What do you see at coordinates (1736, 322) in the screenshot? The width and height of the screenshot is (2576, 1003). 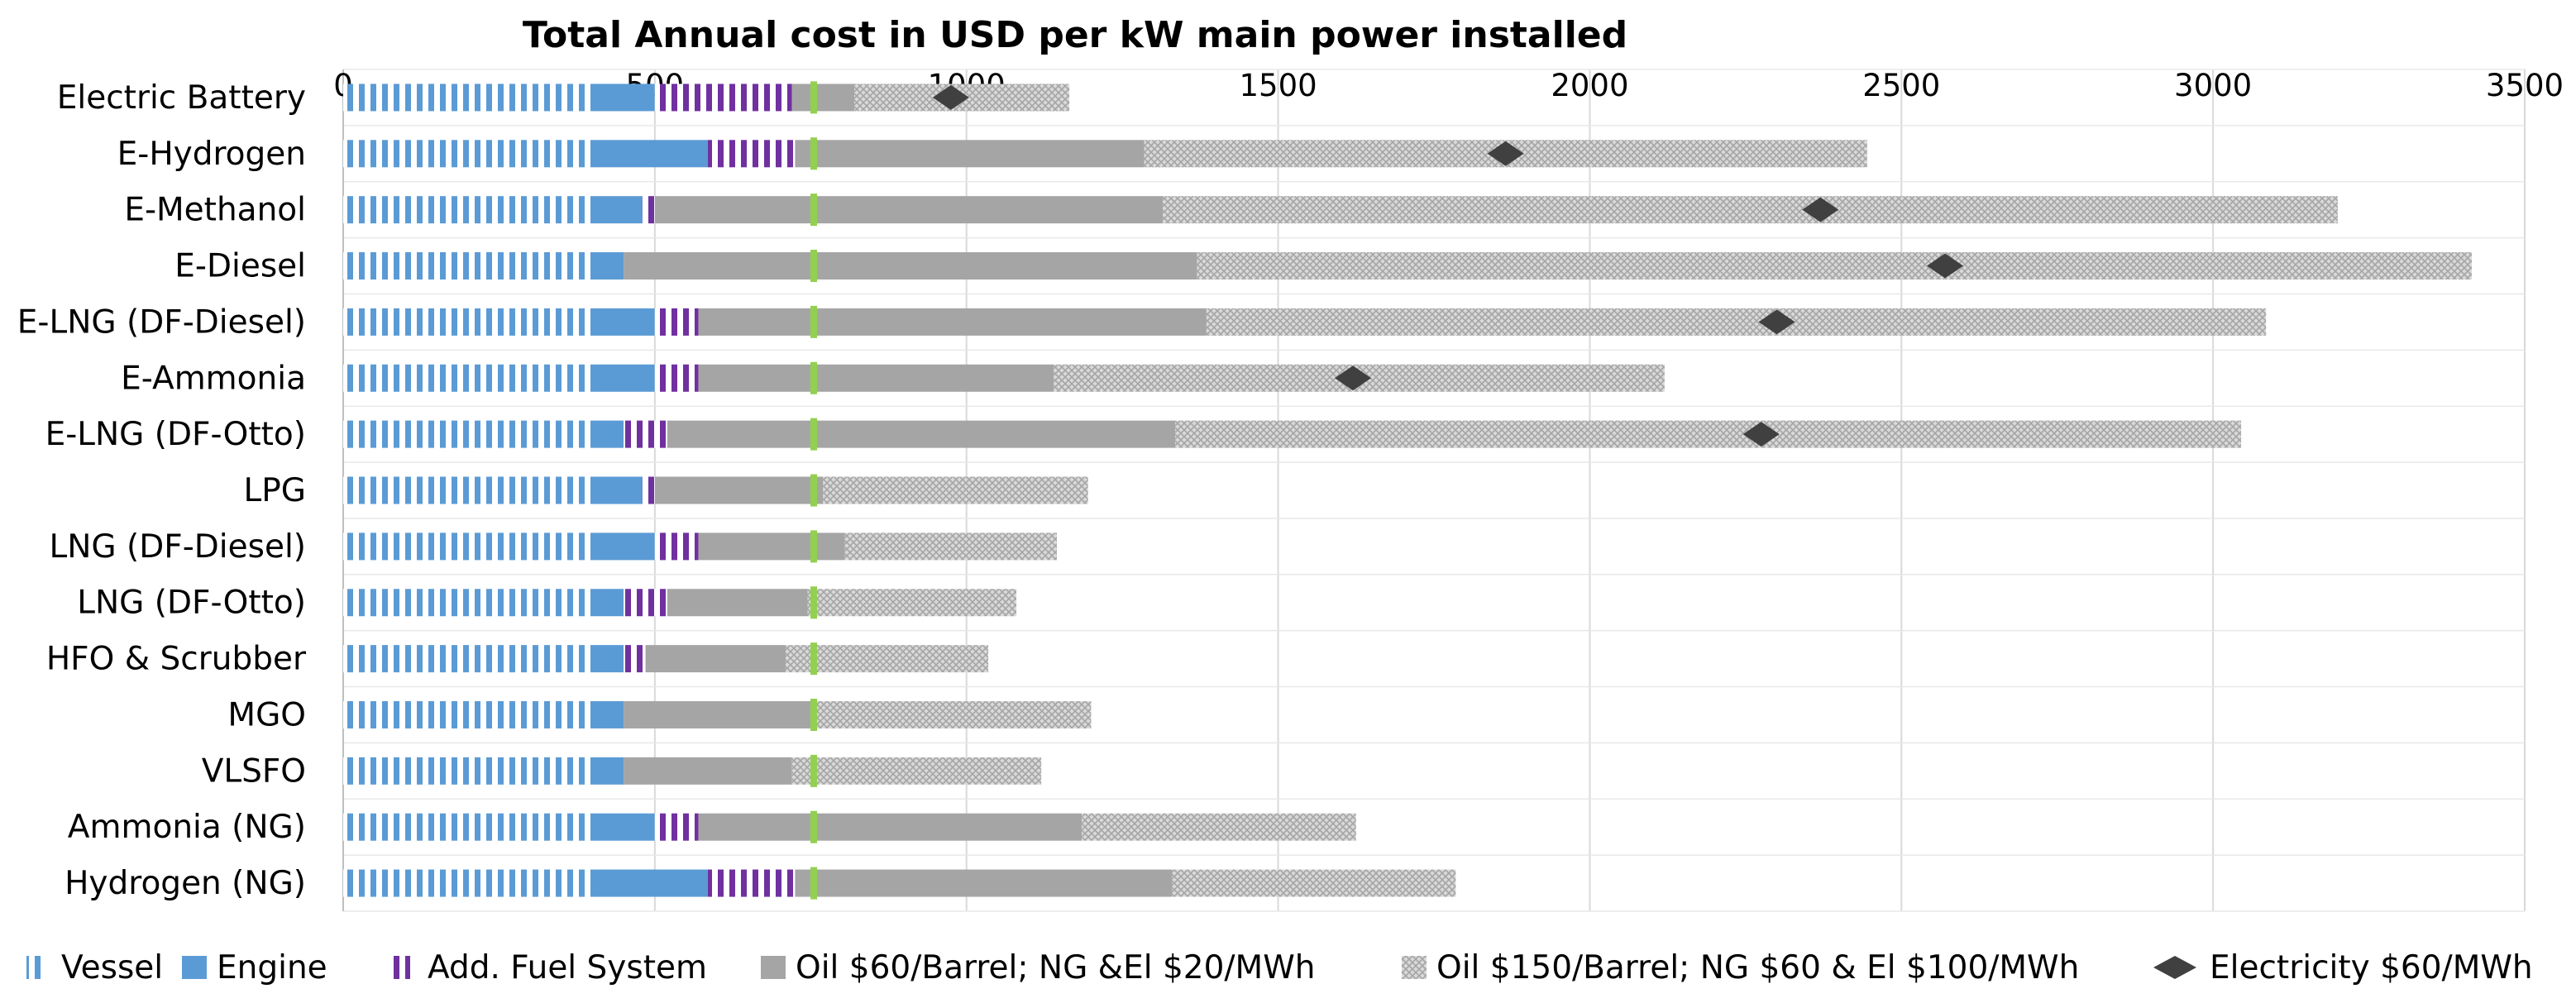 I see `bar-oil-150-barrel-ng-60-el-100-mwh-e-lng-df-diesel` at bounding box center [1736, 322].